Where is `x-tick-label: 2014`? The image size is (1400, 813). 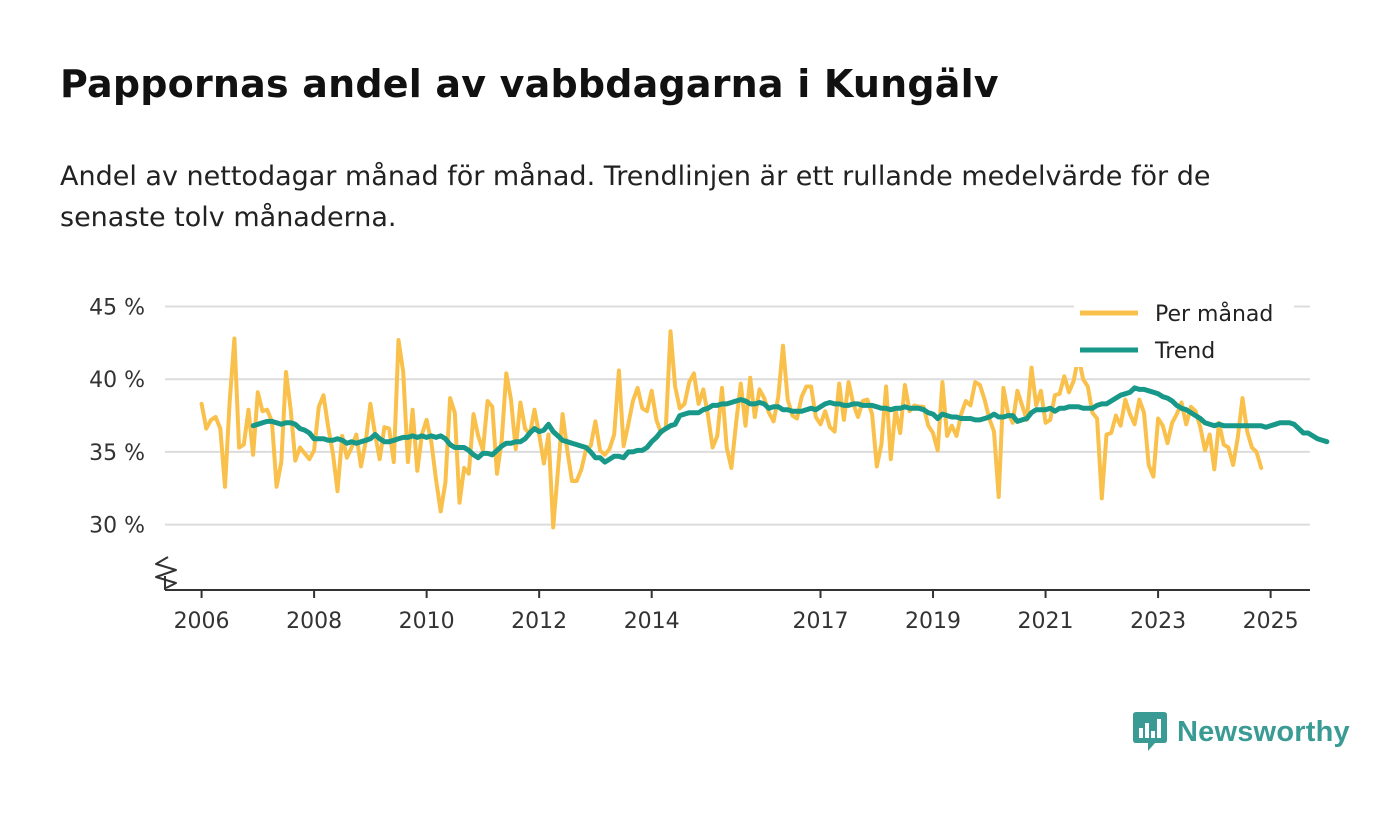
x-tick-label: 2014 is located at coordinates (652, 621).